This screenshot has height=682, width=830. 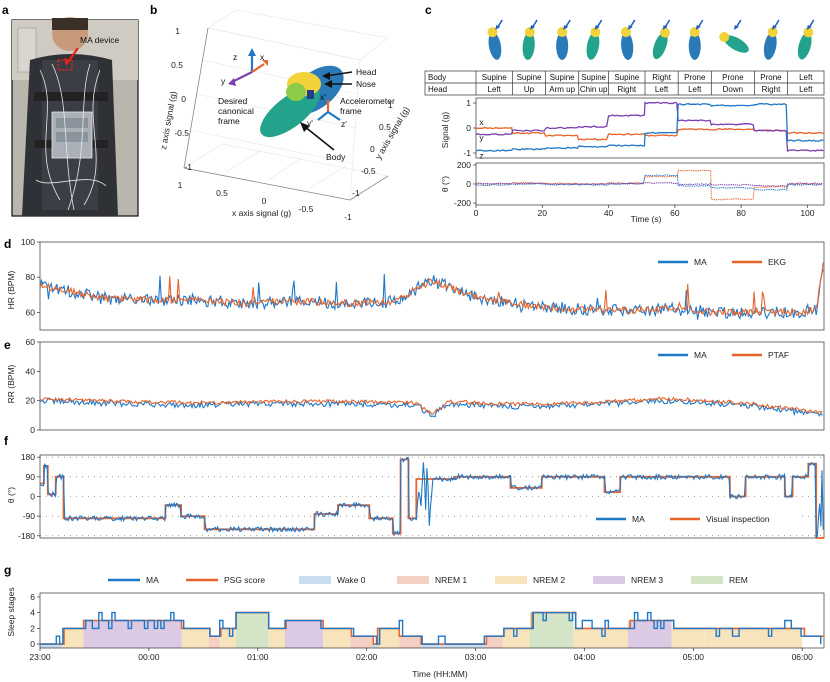 I want to click on hr-frame, so click(x=432, y=286).